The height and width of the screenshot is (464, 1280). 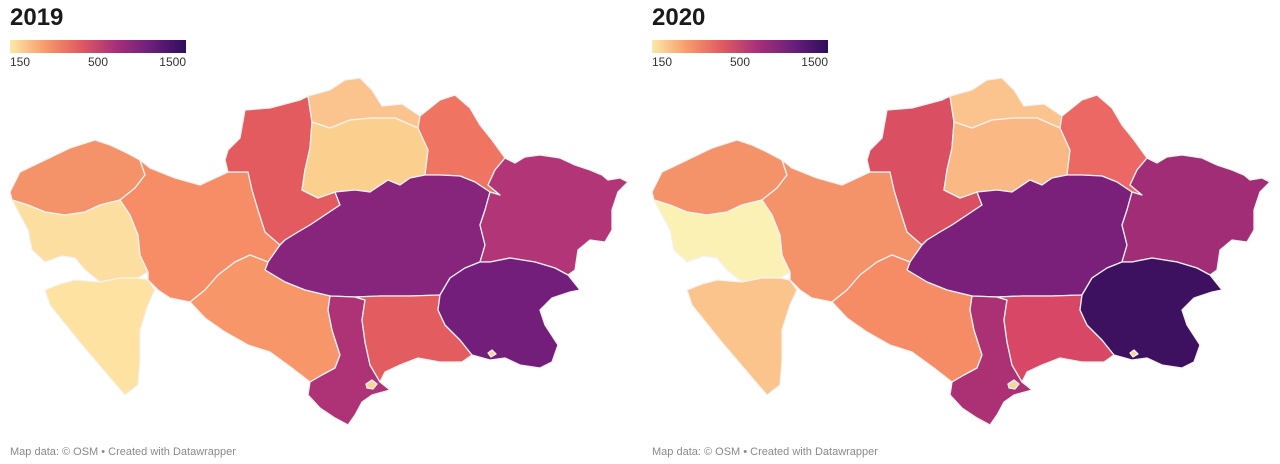 I want to click on map-title: 2020, so click(x=679, y=17).